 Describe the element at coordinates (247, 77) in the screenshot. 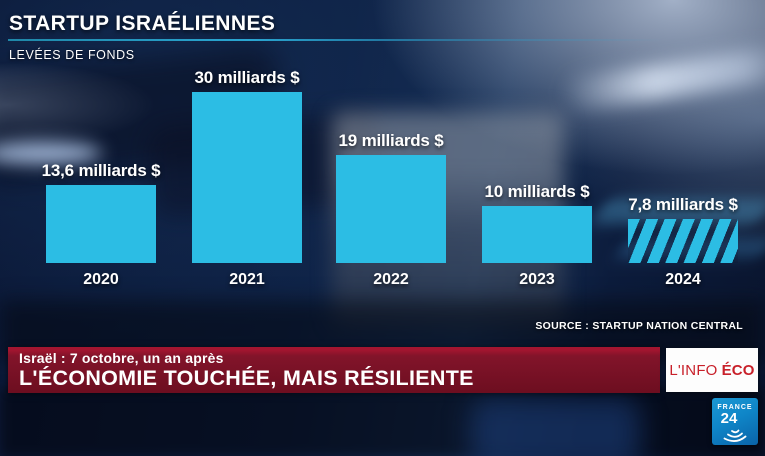

I see `bar-value-label: 30 milliards $` at that location.